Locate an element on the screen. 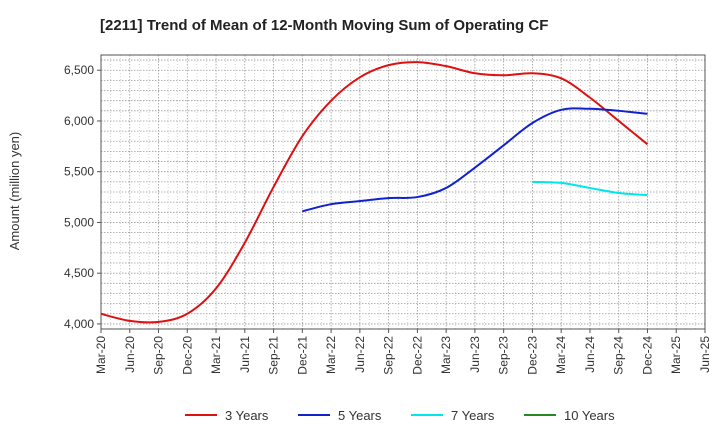  y-tick-label: 5,500 is located at coordinates (79, 172).